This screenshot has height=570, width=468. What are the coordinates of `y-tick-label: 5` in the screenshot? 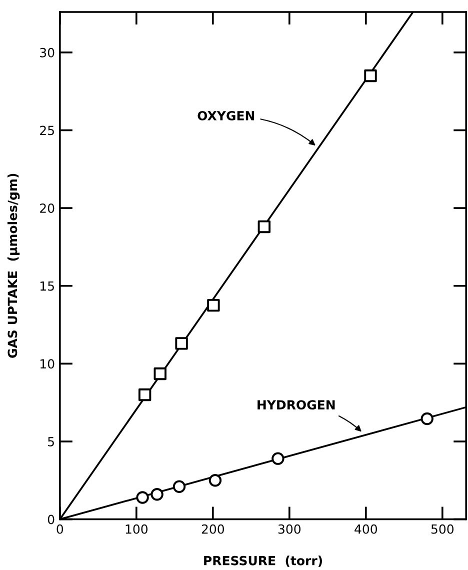 It's located at (51, 441).